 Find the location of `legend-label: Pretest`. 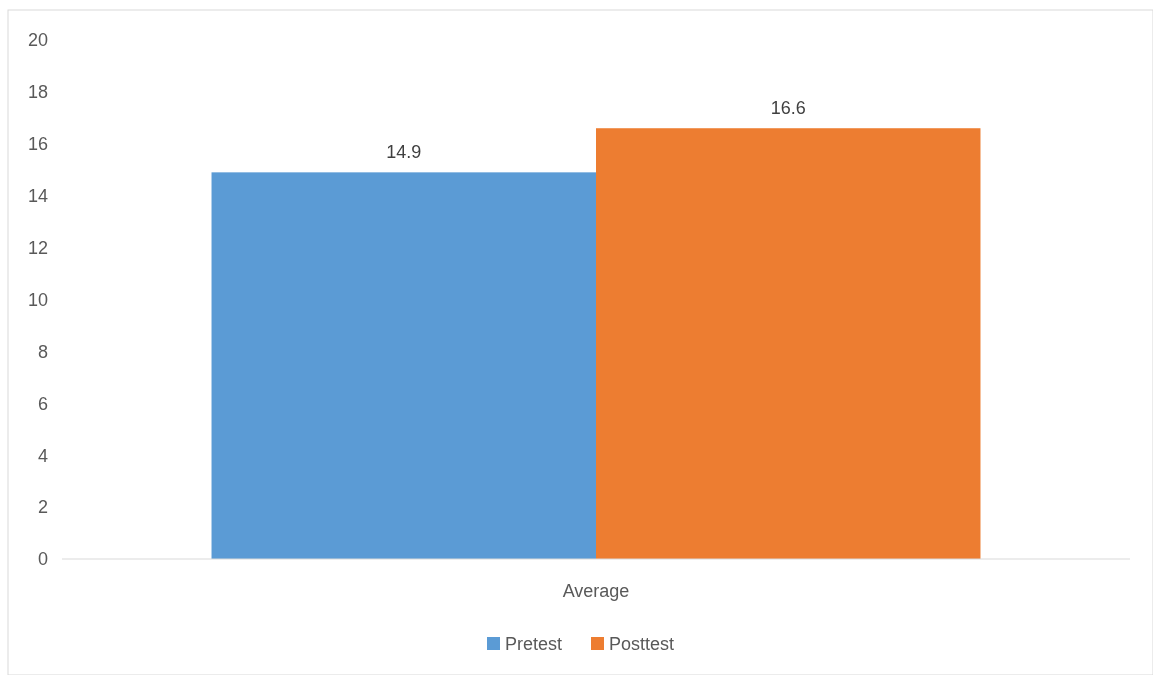

legend-label: Pretest is located at coordinates (534, 644).